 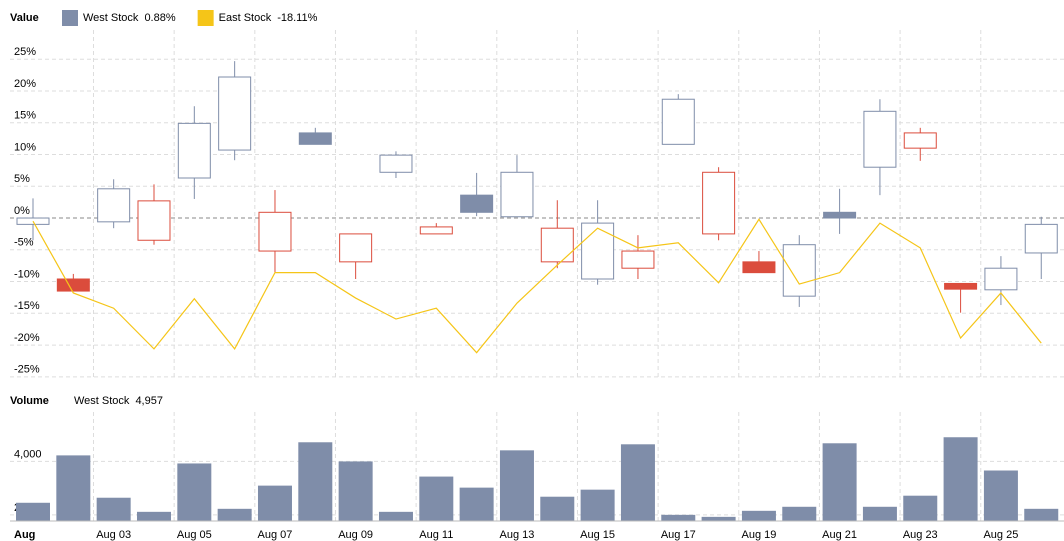 I want to click on chart-title: Volume, so click(x=29, y=401).